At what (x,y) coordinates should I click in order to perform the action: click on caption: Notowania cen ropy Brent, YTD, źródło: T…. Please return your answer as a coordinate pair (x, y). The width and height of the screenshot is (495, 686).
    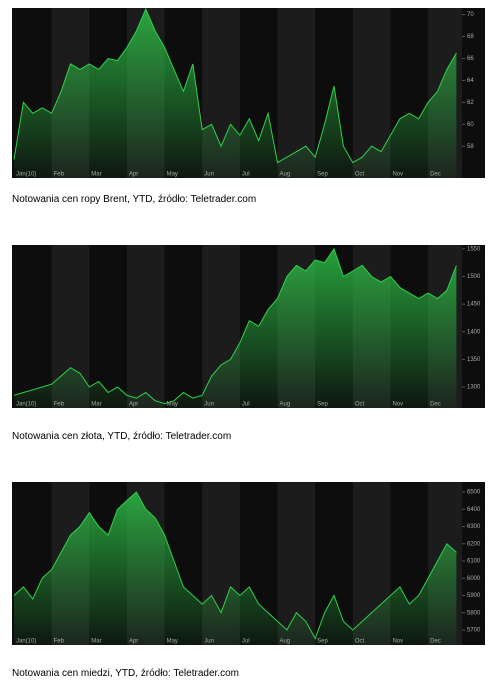
    Looking at the image, I should click on (134, 199).